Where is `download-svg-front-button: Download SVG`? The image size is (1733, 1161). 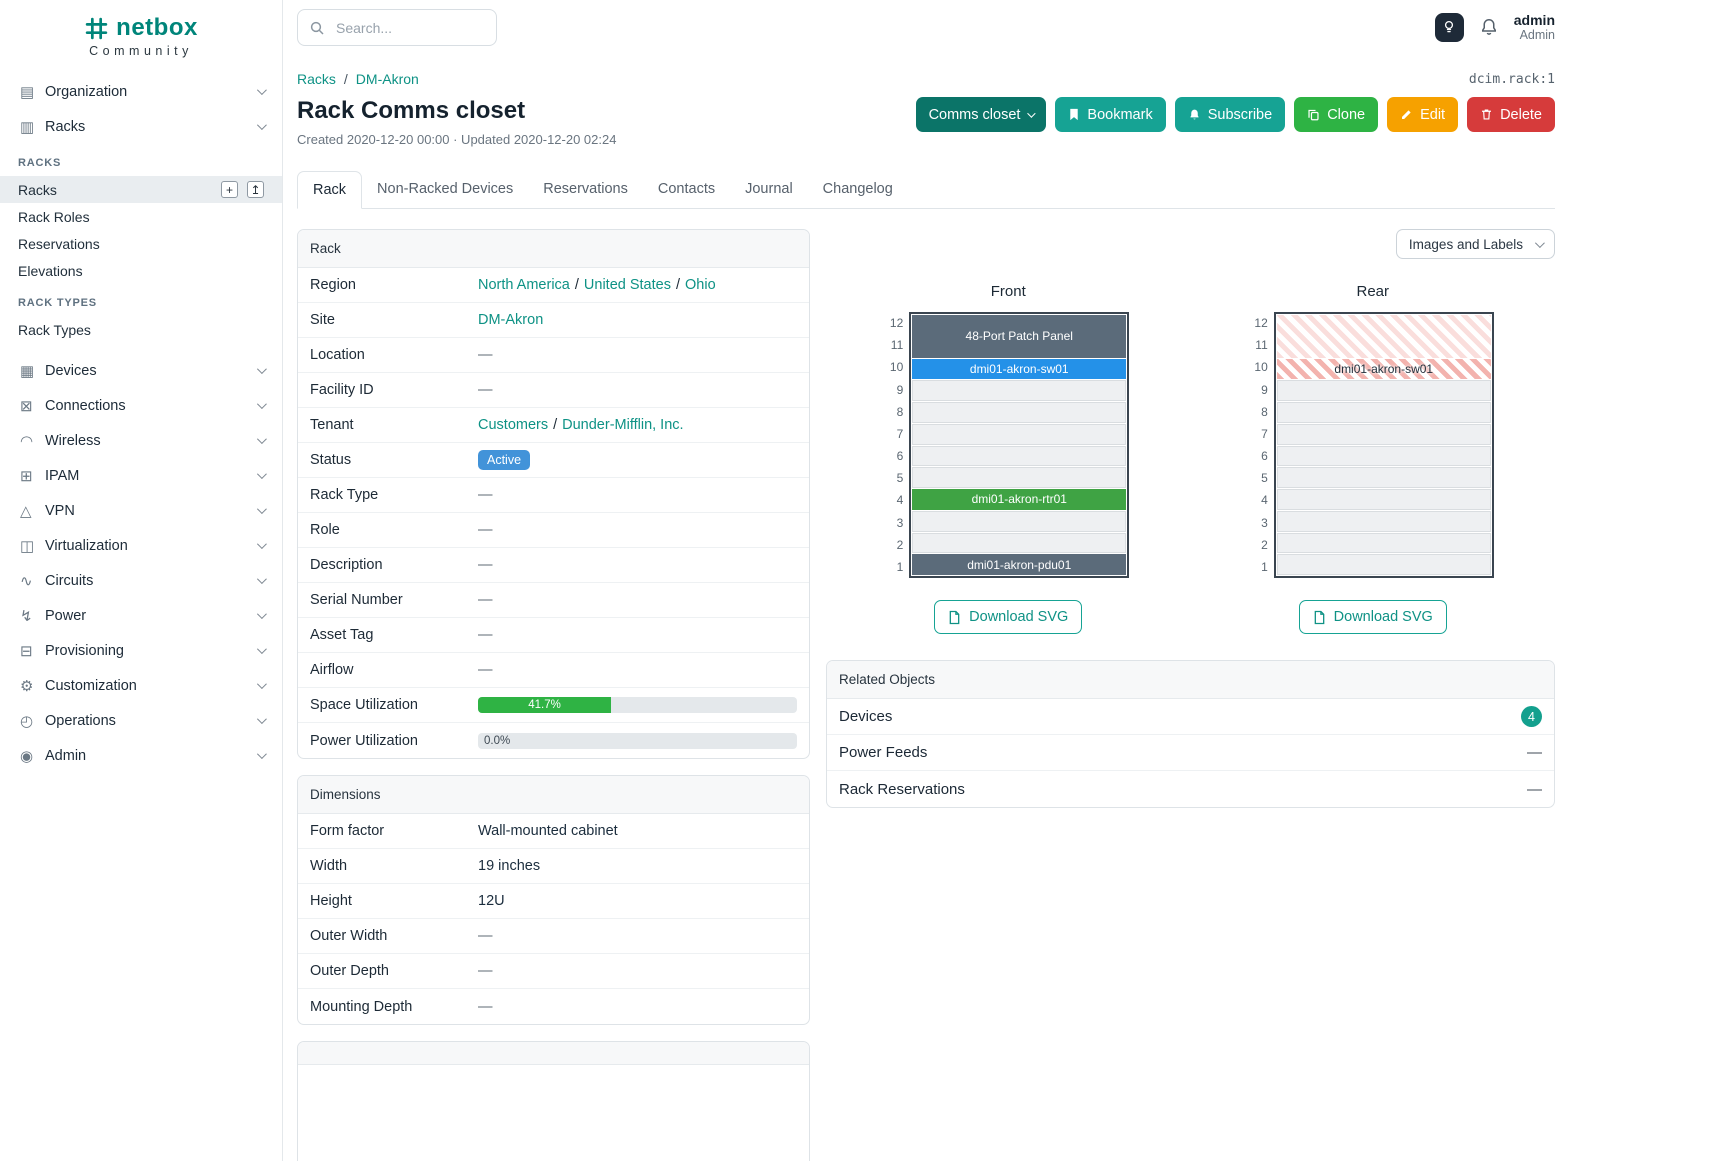 download-svg-front-button: Download SVG is located at coordinates (1008, 617).